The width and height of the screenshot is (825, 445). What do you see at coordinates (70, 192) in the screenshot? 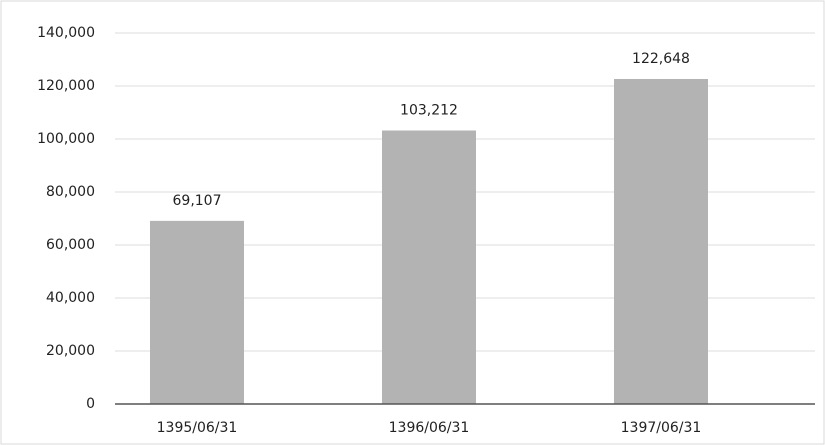
I see `y-tick-label: 80,000` at bounding box center [70, 192].